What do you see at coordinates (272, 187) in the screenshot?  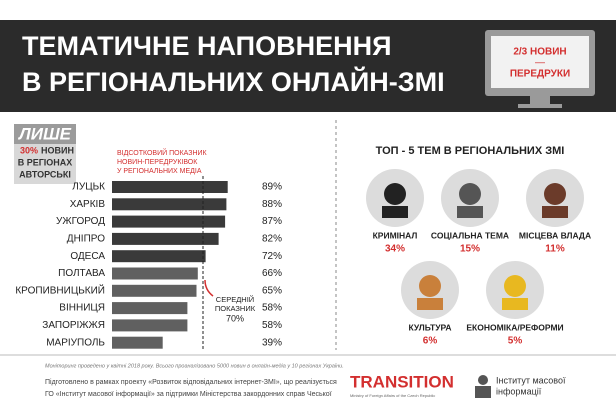 I see `value-label: 89%` at bounding box center [272, 187].